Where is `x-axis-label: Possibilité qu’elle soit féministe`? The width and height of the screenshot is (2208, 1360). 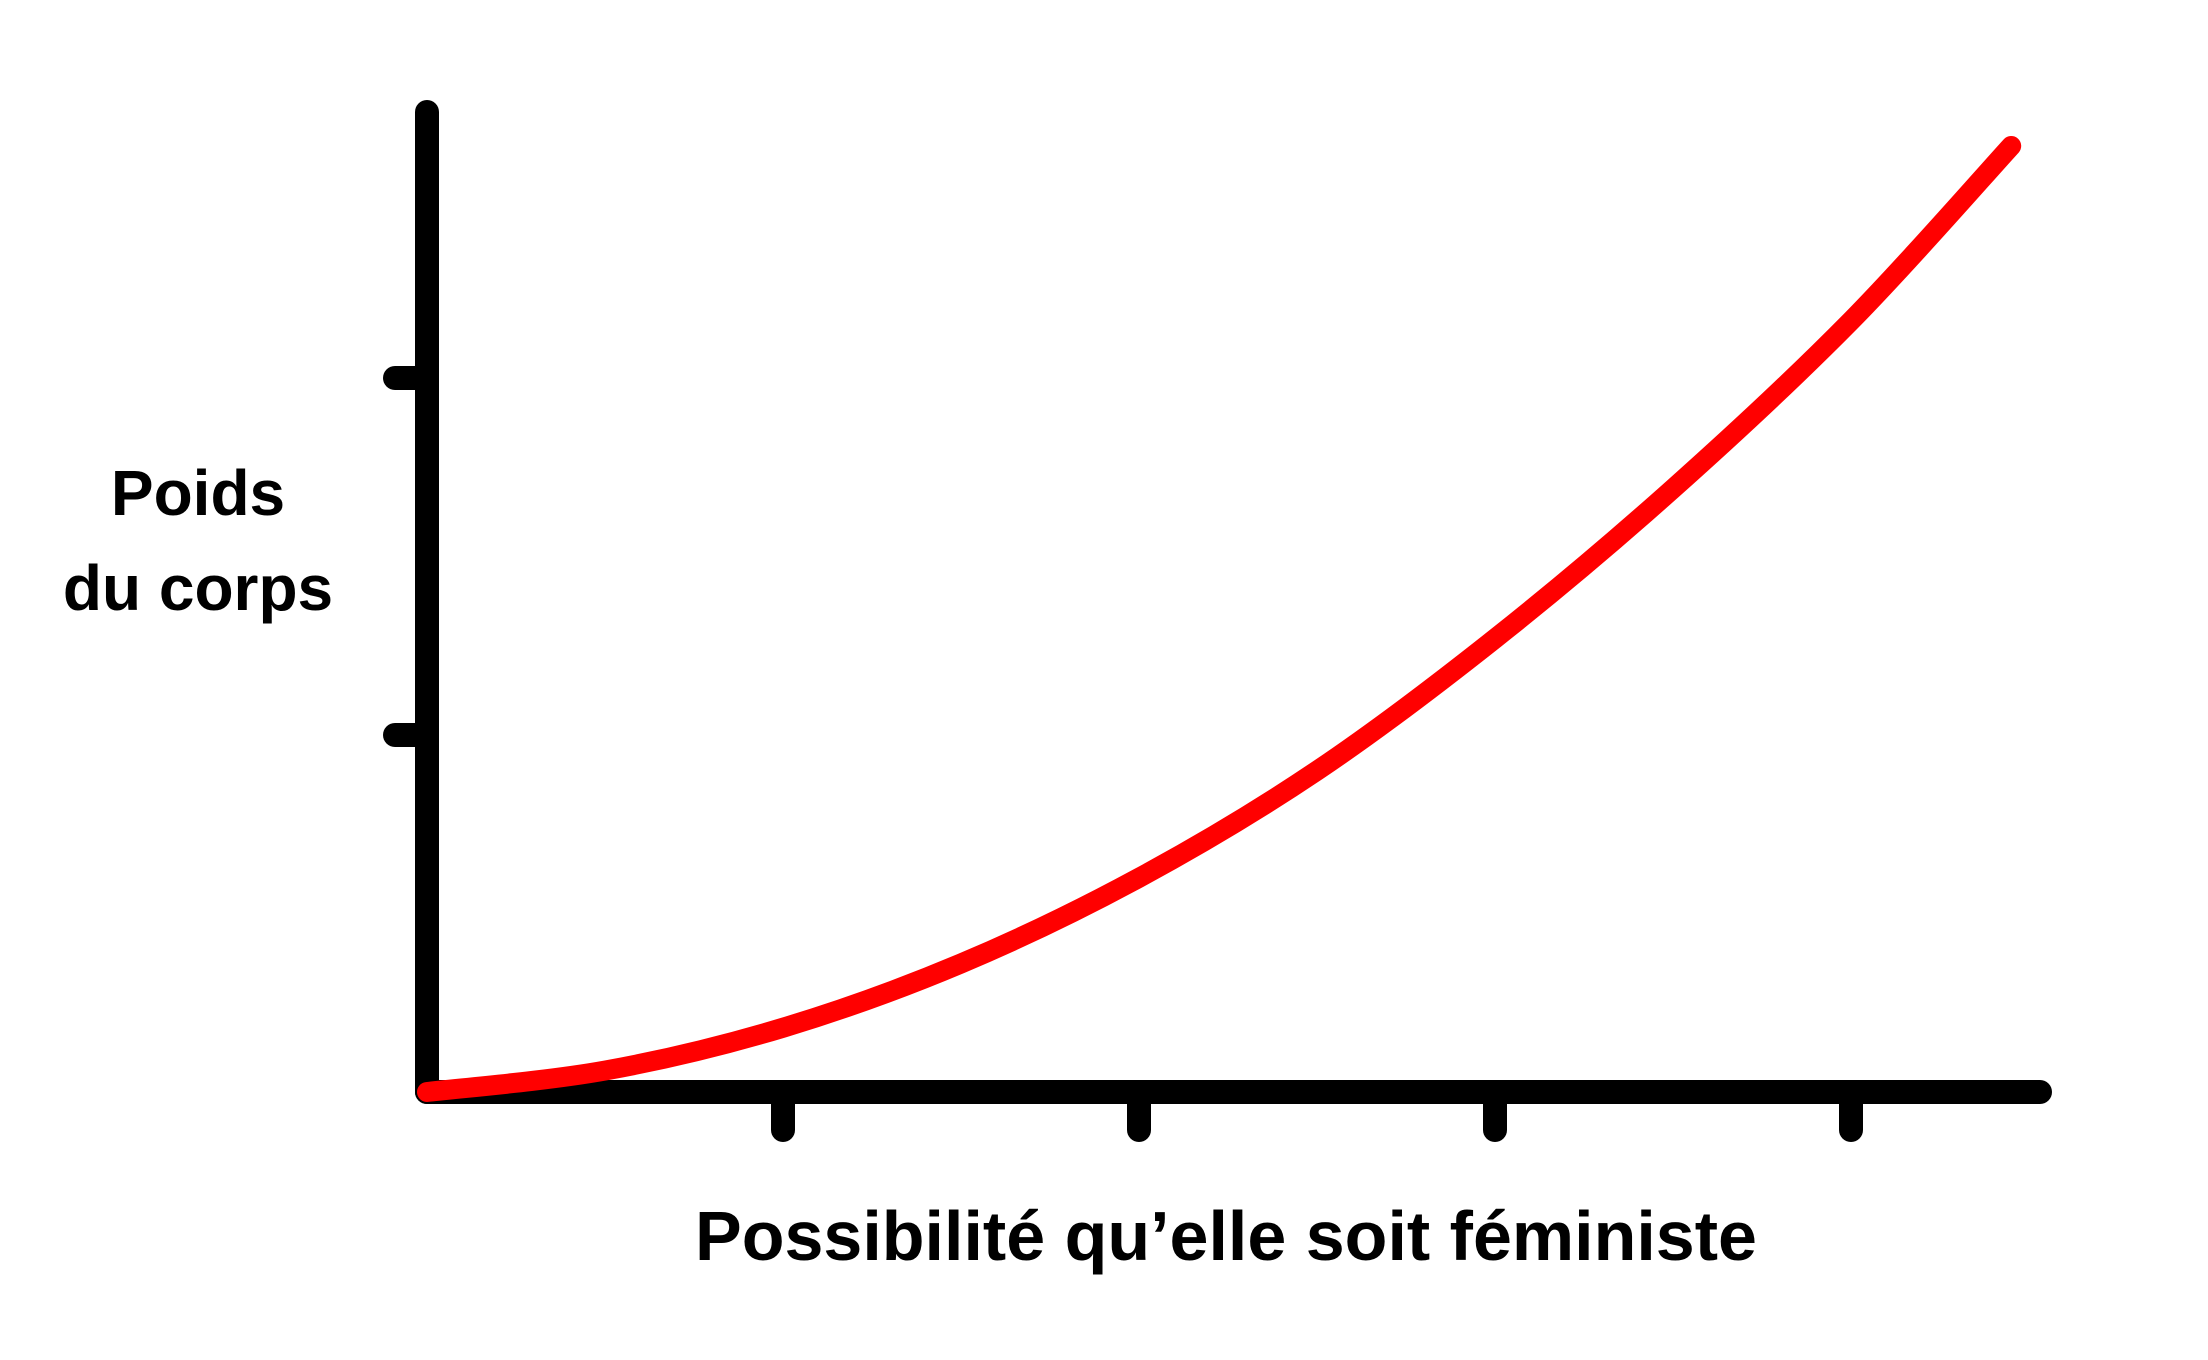 x-axis-label: Possibilité qu’elle soit féministe is located at coordinates (1226, 1236).